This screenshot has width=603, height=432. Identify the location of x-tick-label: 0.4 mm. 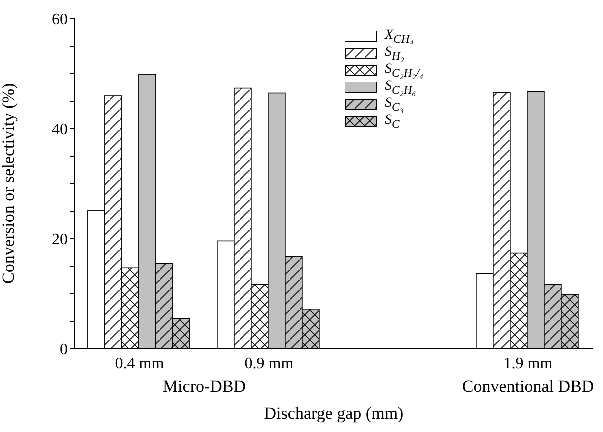
(140, 363).